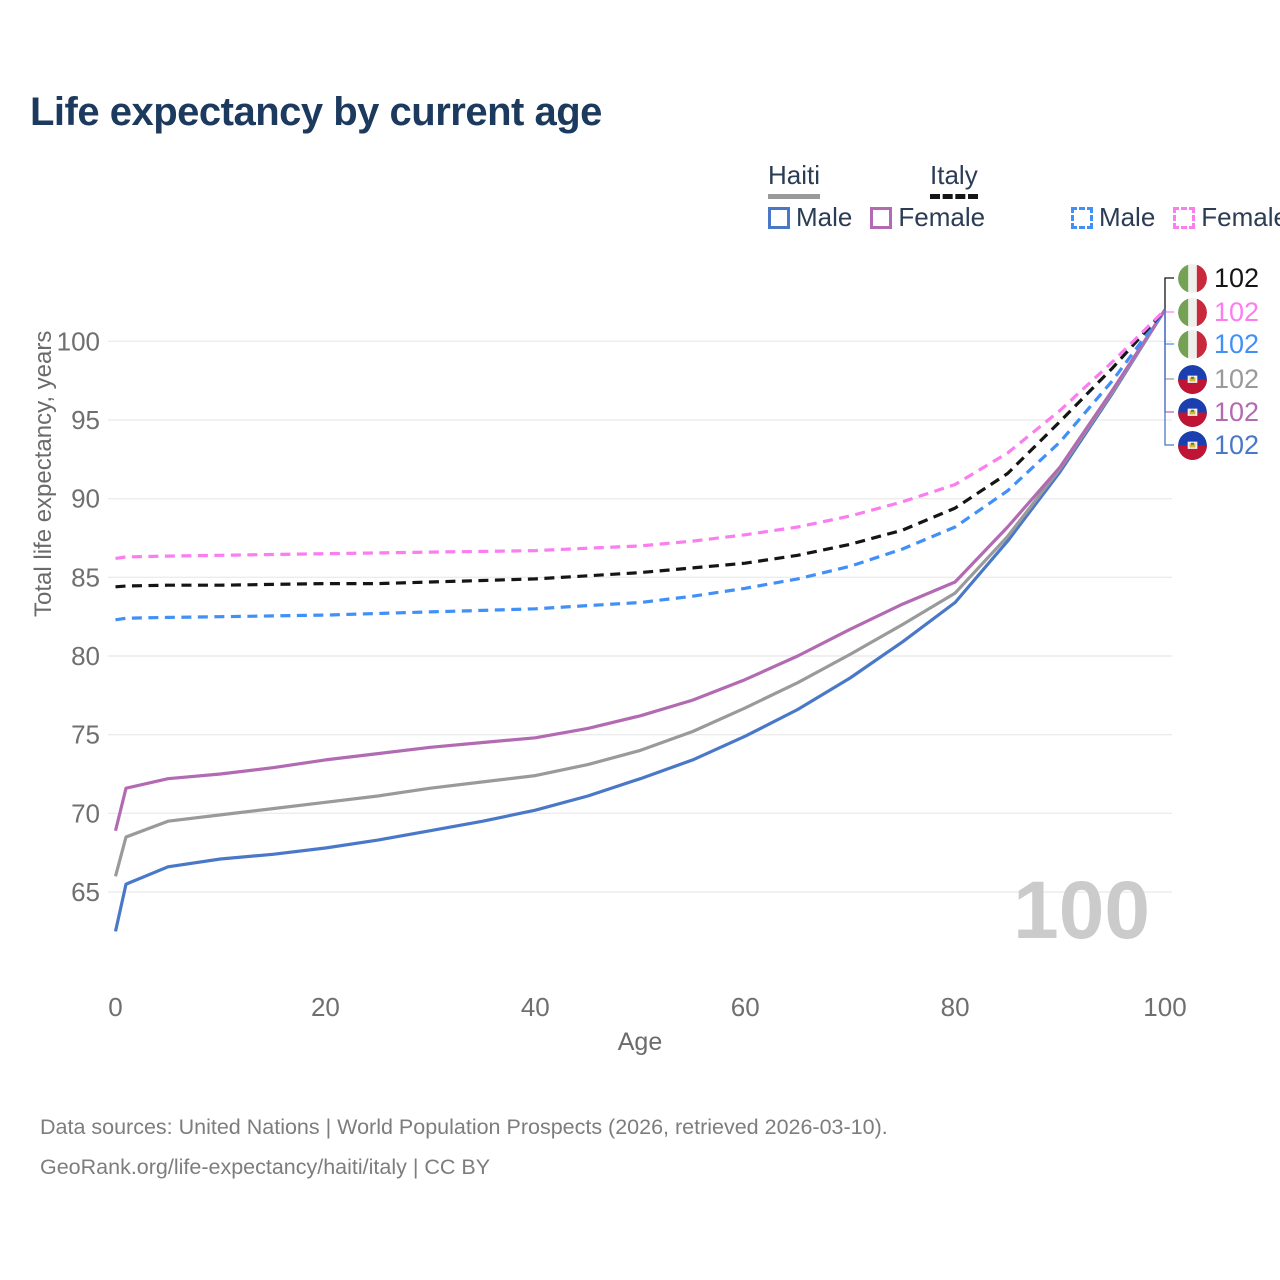 The width and height of the screenshot is (1280, 1280). I want to click on end-label-italy-total: 102, so click(1218, 278).